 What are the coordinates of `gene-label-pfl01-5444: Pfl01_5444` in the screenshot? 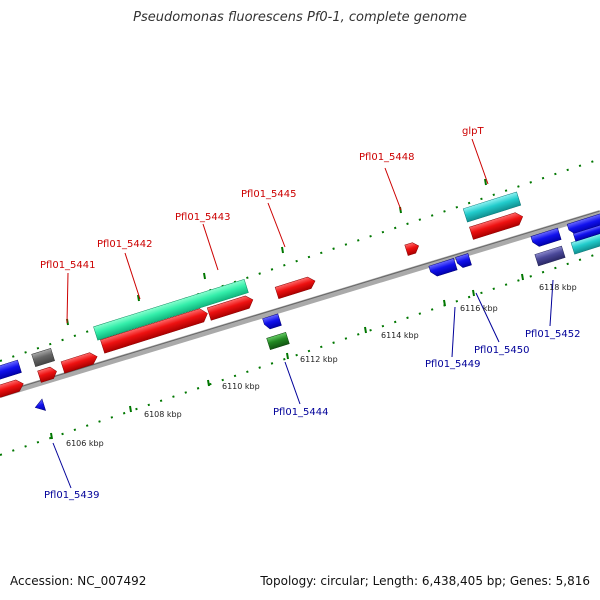 It's located at (301, 412).